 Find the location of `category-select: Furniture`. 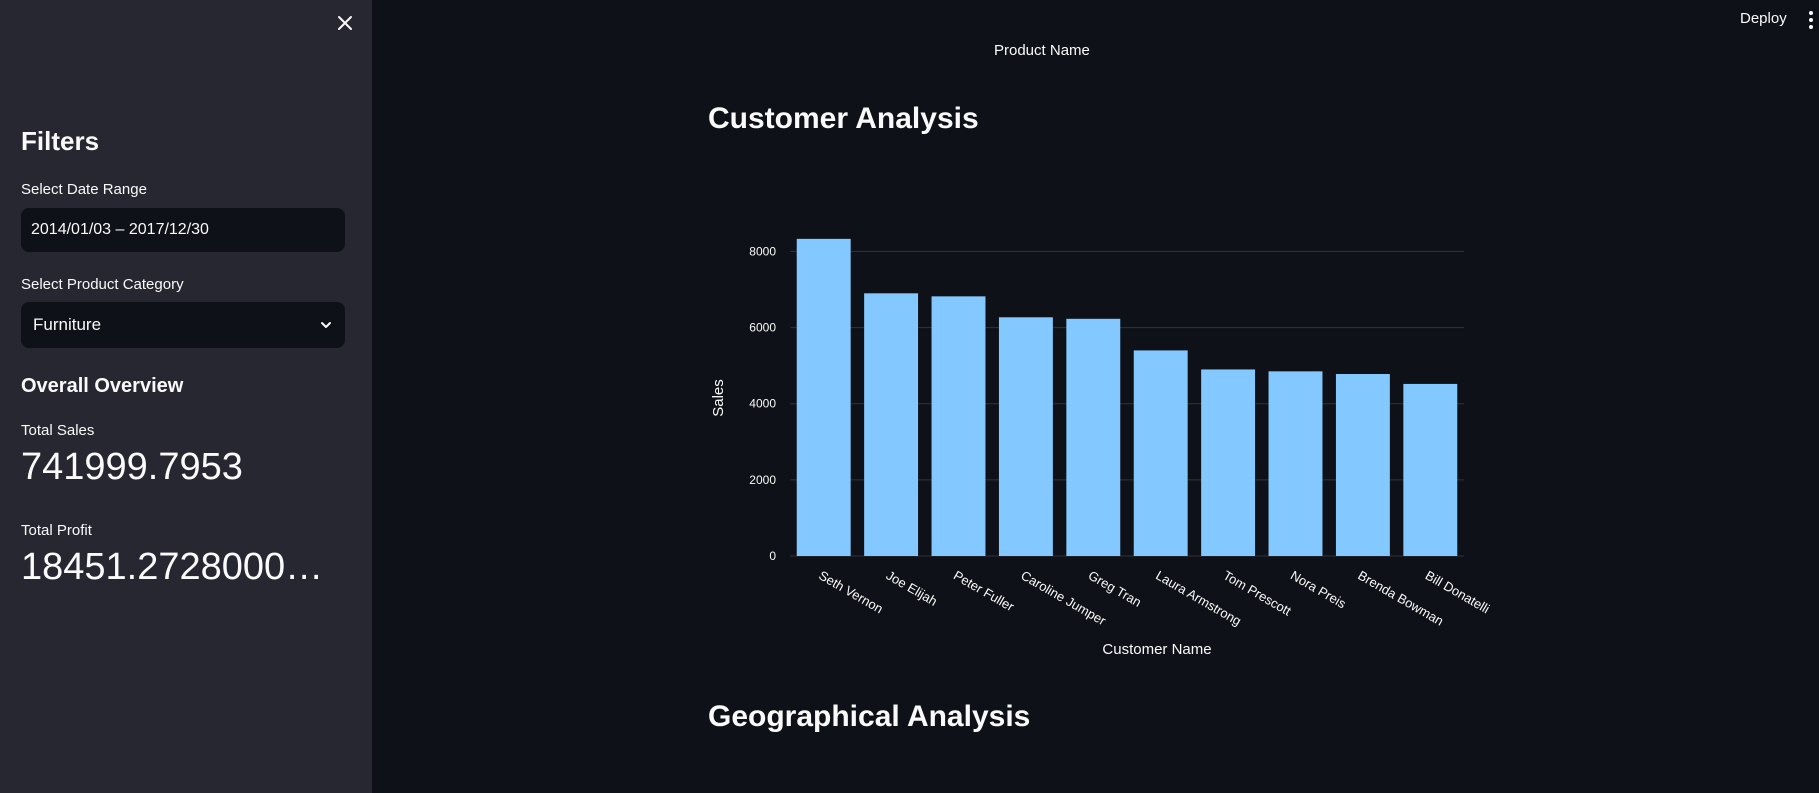

category-select: Furniture is located at coordinates (183, 325).